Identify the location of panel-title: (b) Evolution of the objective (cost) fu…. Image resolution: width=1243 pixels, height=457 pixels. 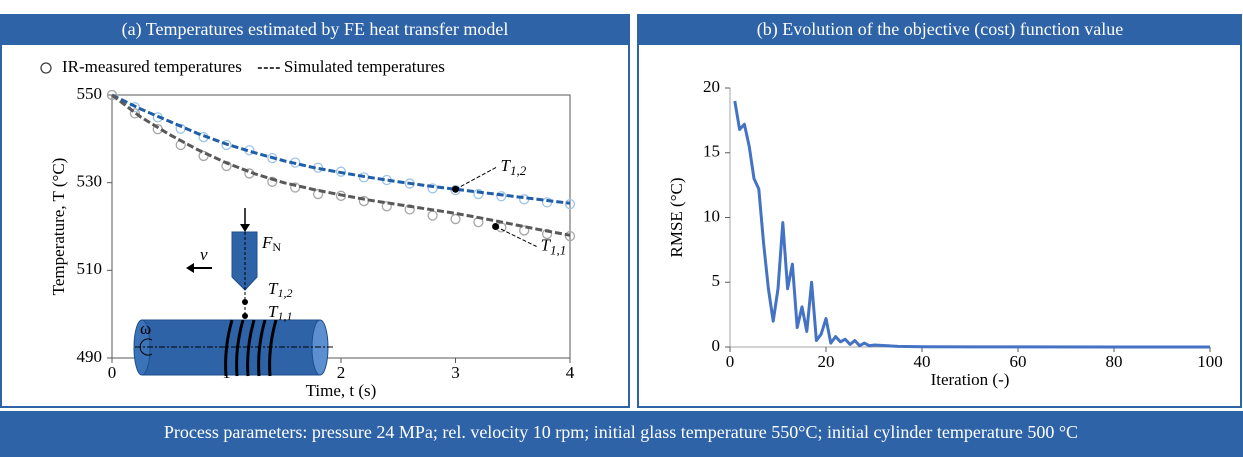
(940, 29).